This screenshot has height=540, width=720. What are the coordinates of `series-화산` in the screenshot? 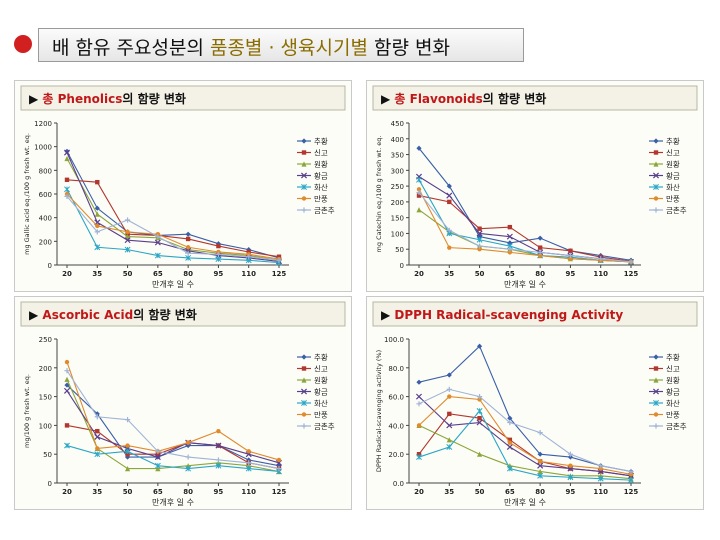 It's located at (173, 458).